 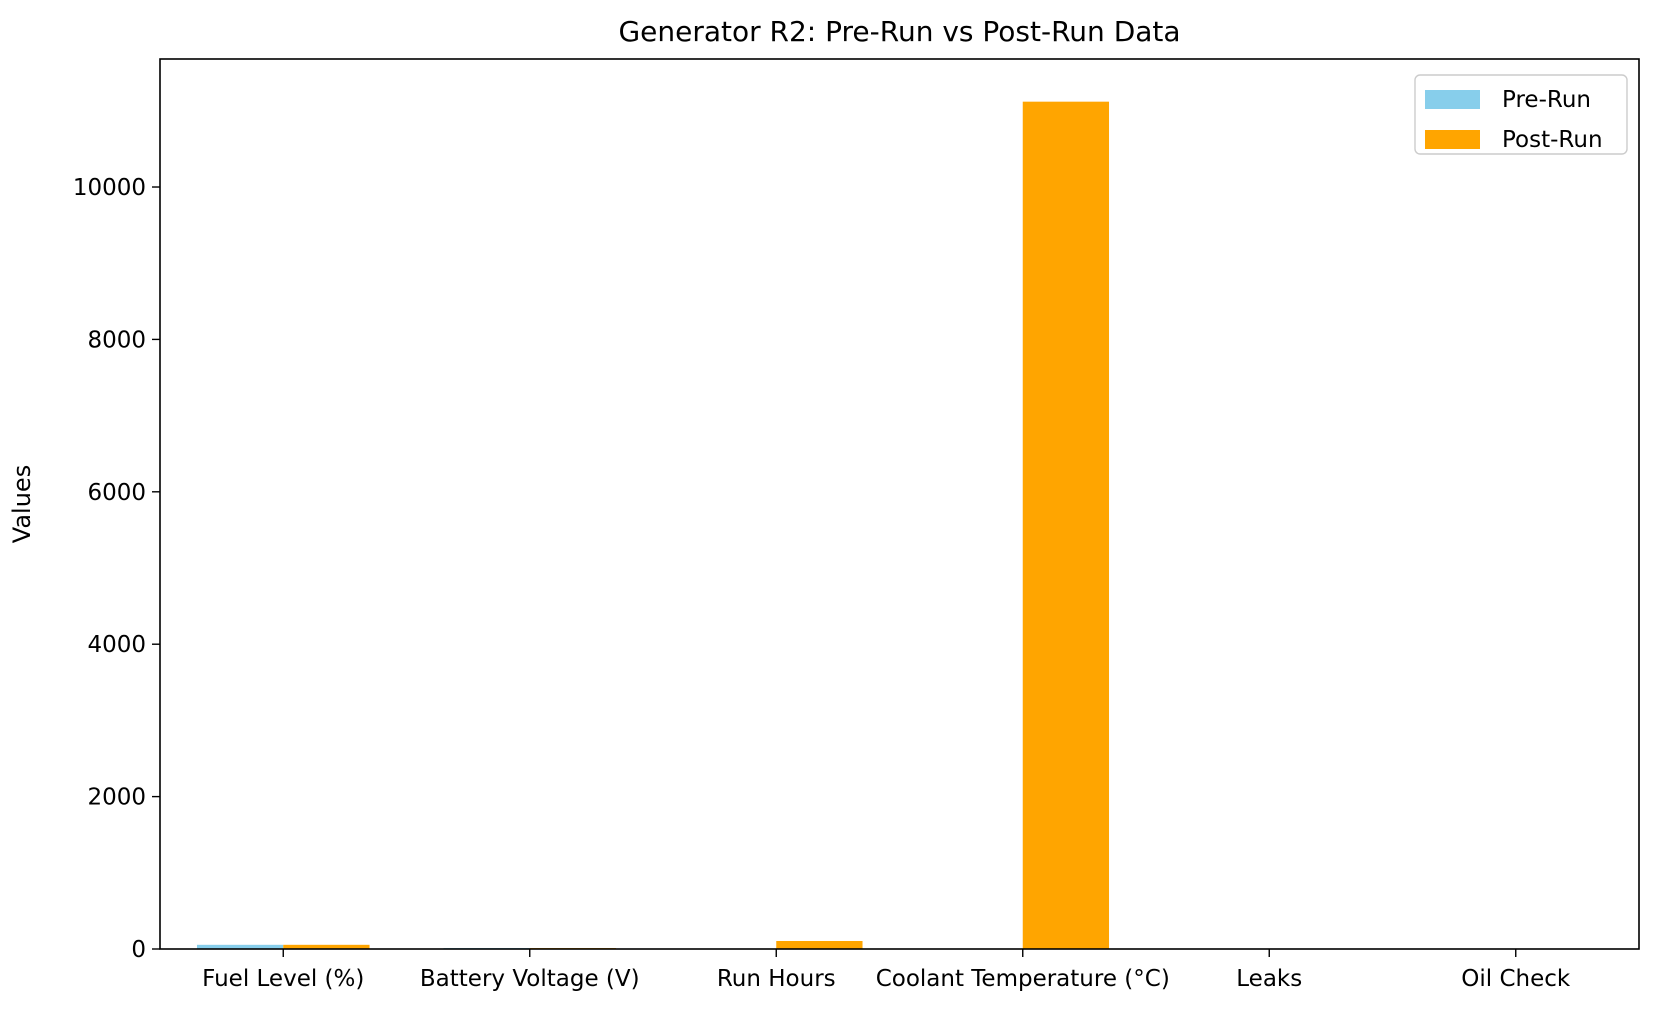 I want to click on x-tick-label: Fuel Level (%), so click(x=283, y=979).